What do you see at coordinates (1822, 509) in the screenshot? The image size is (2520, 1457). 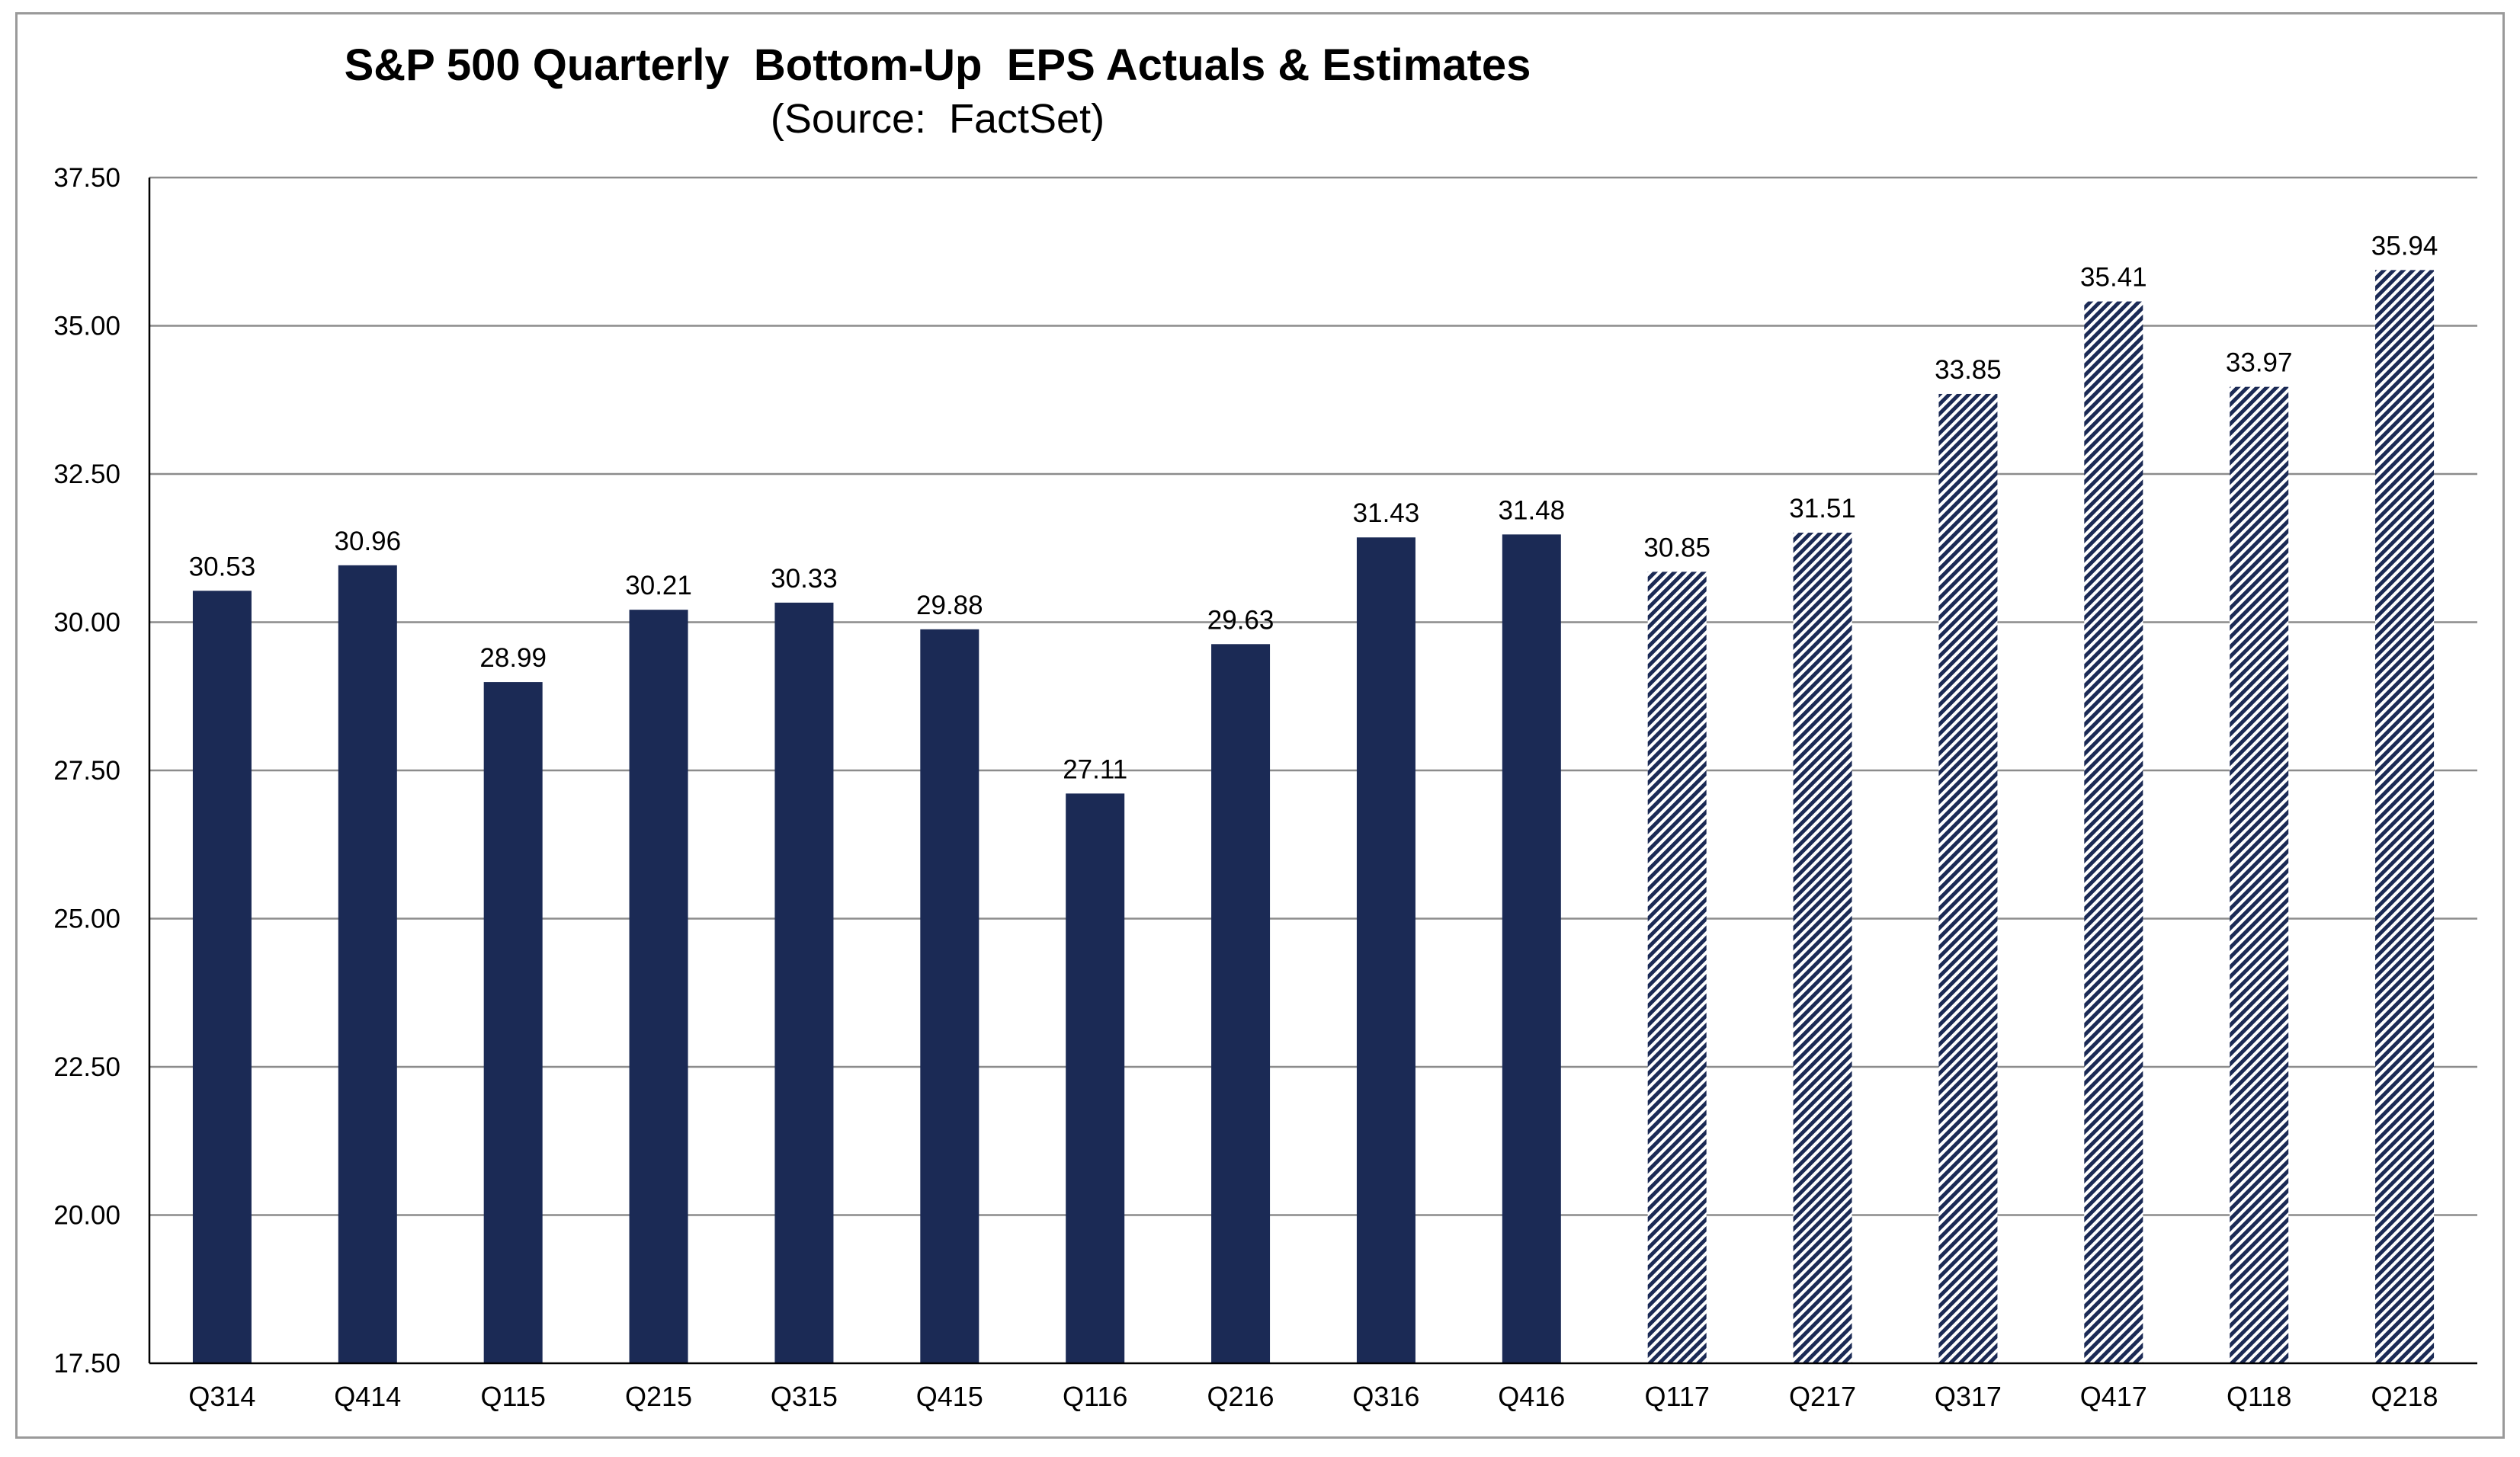 I see `data-label: 31.51` at bounding box center [1822, 509].